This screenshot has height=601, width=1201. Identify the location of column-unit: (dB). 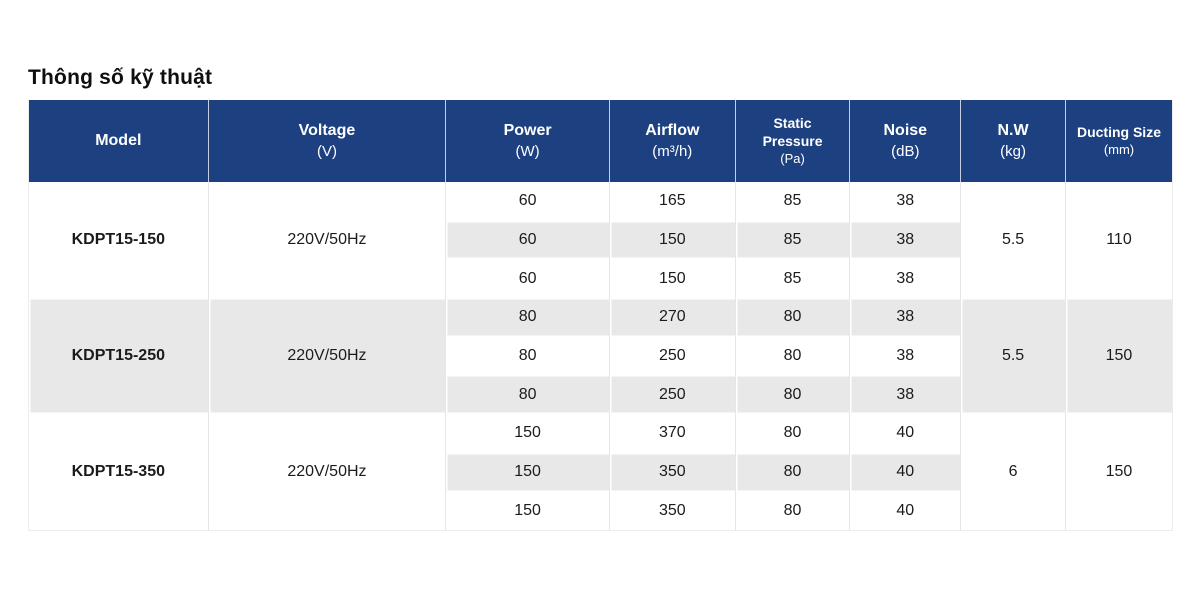
(905, 151).